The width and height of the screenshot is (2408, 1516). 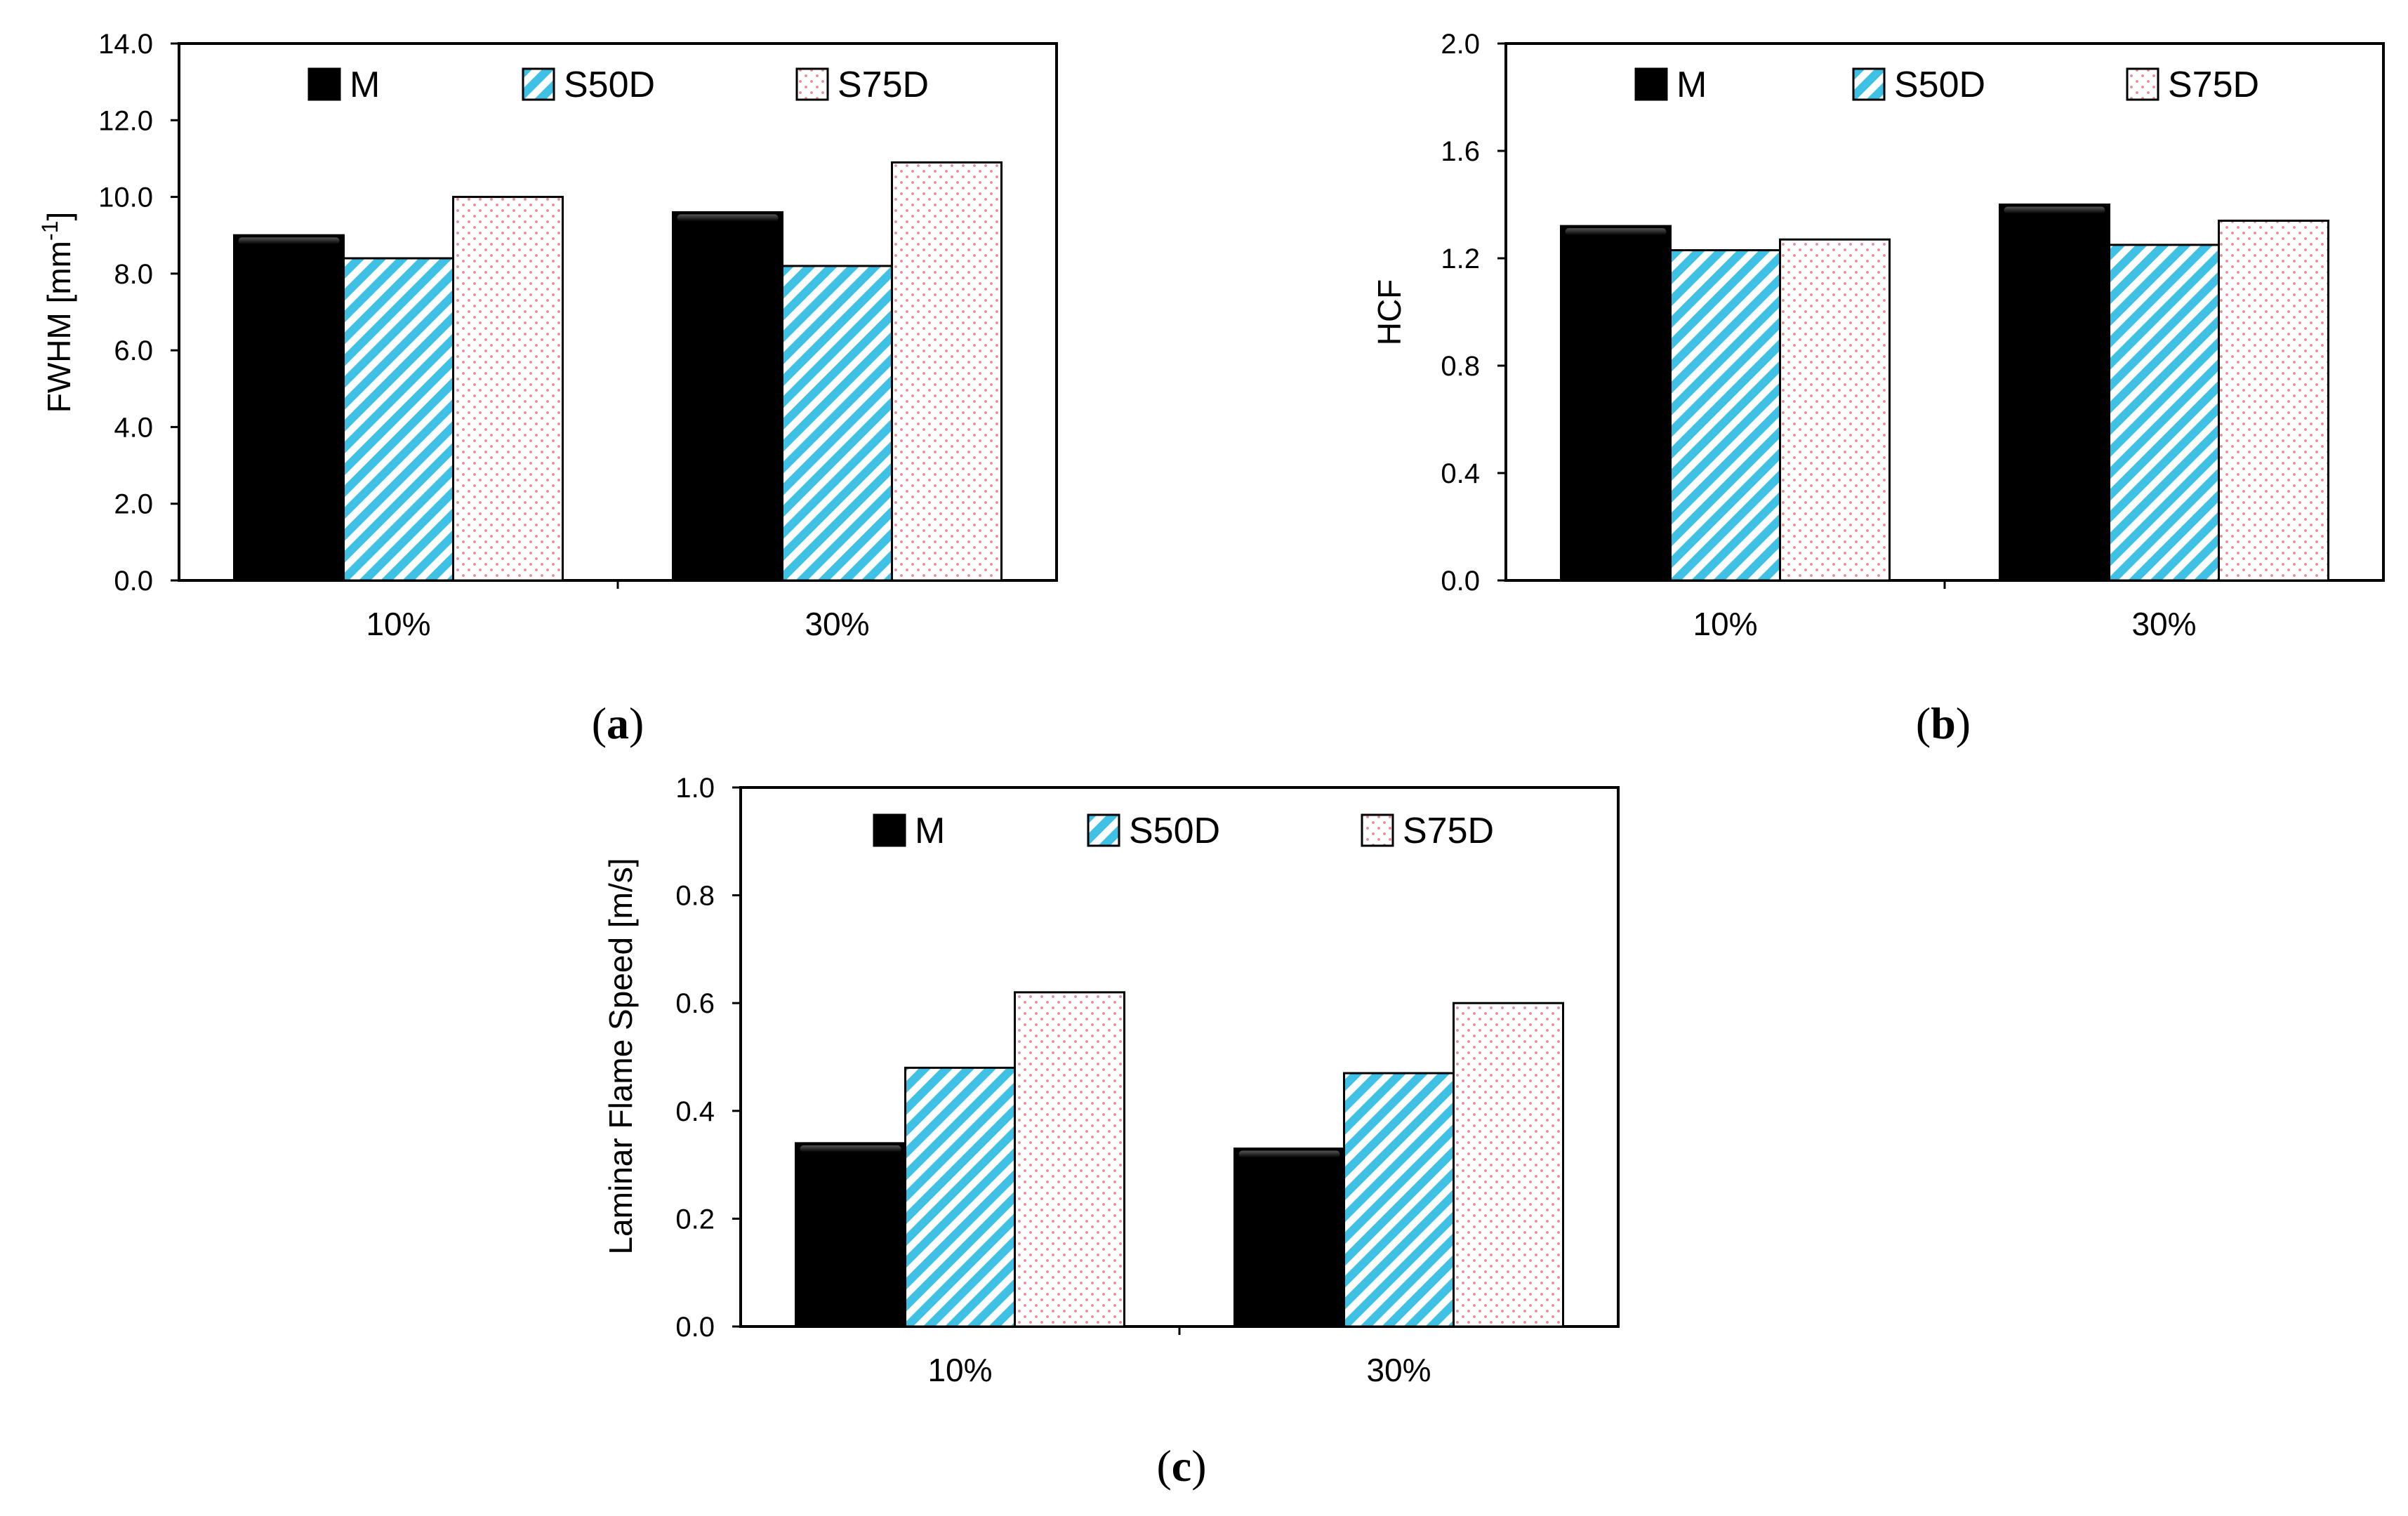 What do you see at coordinates (1944, 393) in the screenshot?
I see `chart-b-bars` at bounding box center [1944, 393].